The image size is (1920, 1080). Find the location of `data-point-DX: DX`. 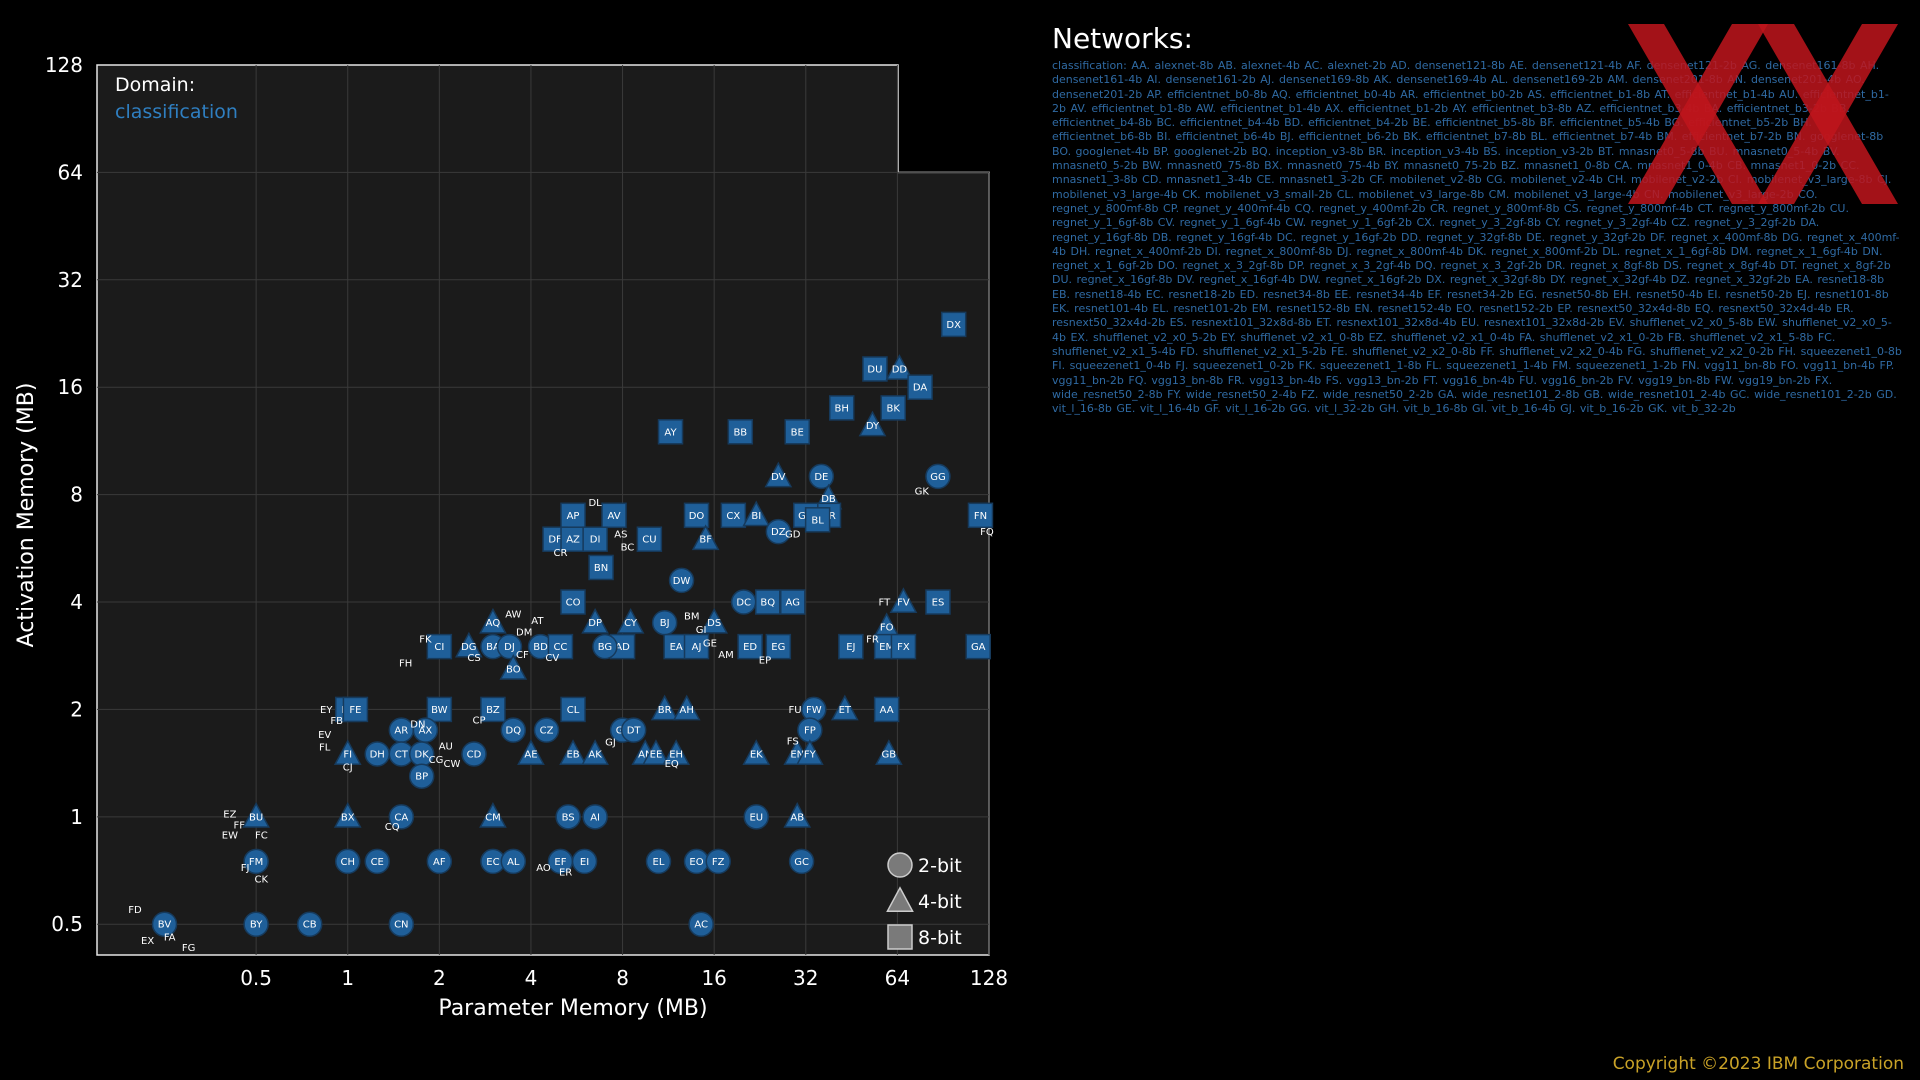

data-point-DX: DX is located at coordinates (953, 324).